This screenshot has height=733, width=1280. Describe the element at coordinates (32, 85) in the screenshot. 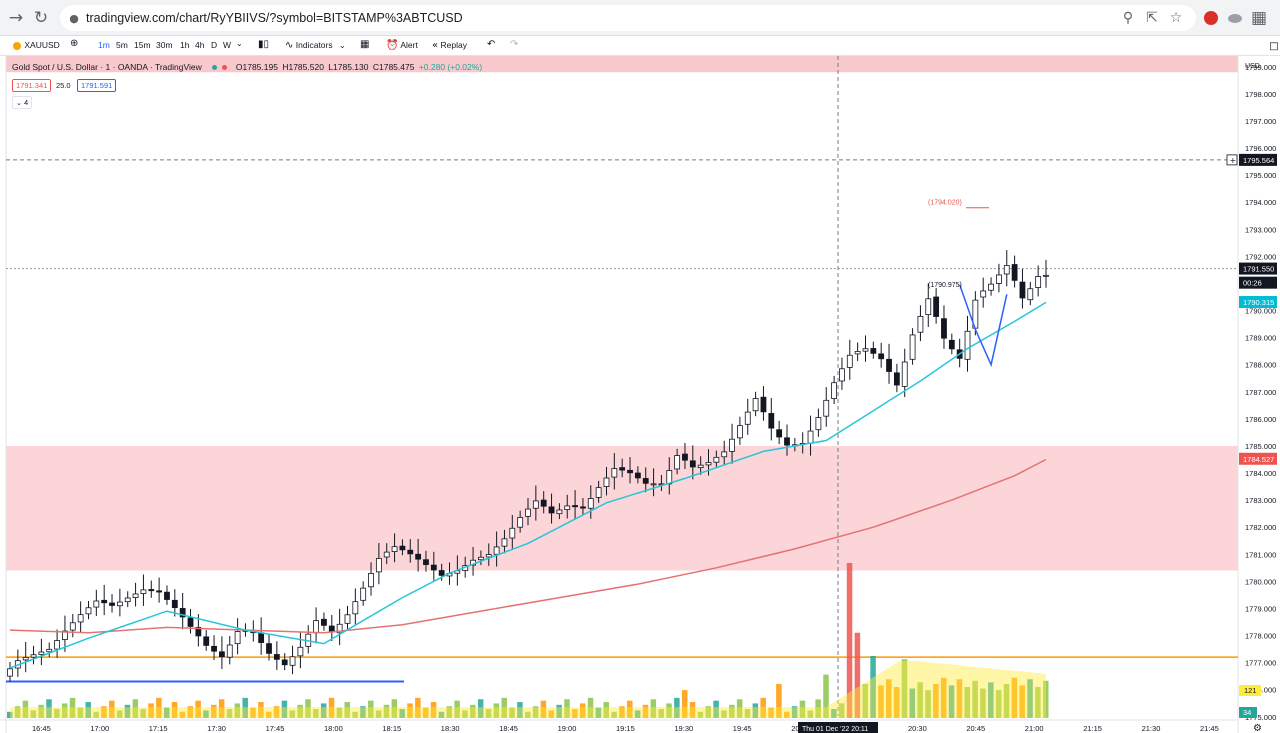

I see `sell-price-button: 1791.341` at that location.